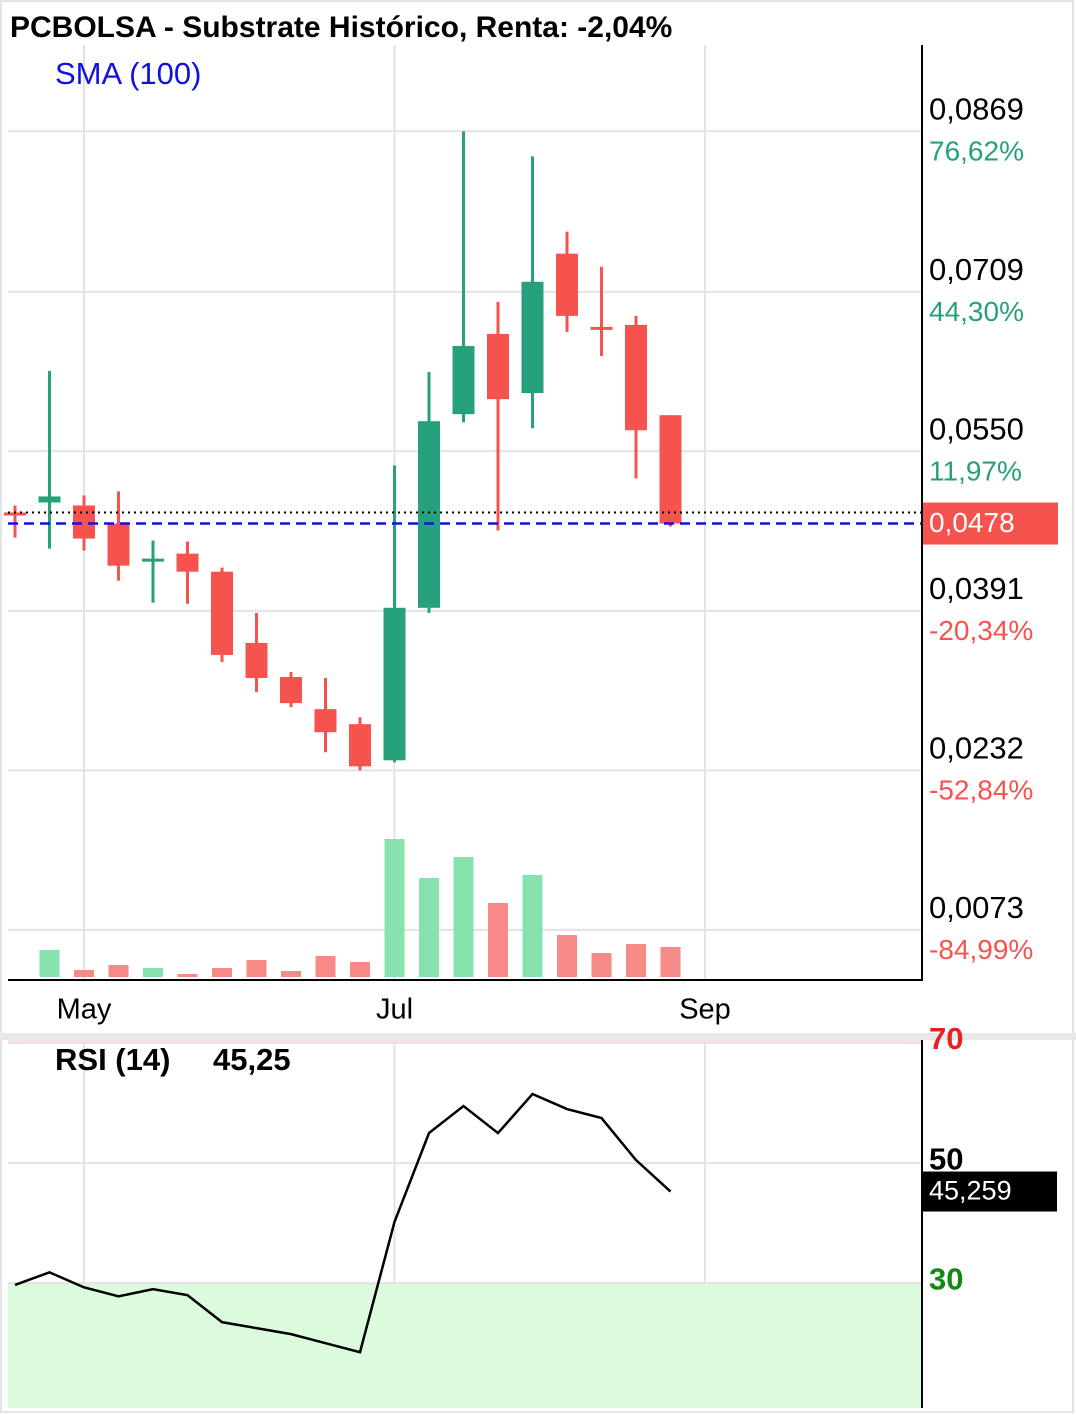  Describe the element at coordinates (981, 949) in the screenshot. I see `percent-tick-label: -84,99%` at that location.